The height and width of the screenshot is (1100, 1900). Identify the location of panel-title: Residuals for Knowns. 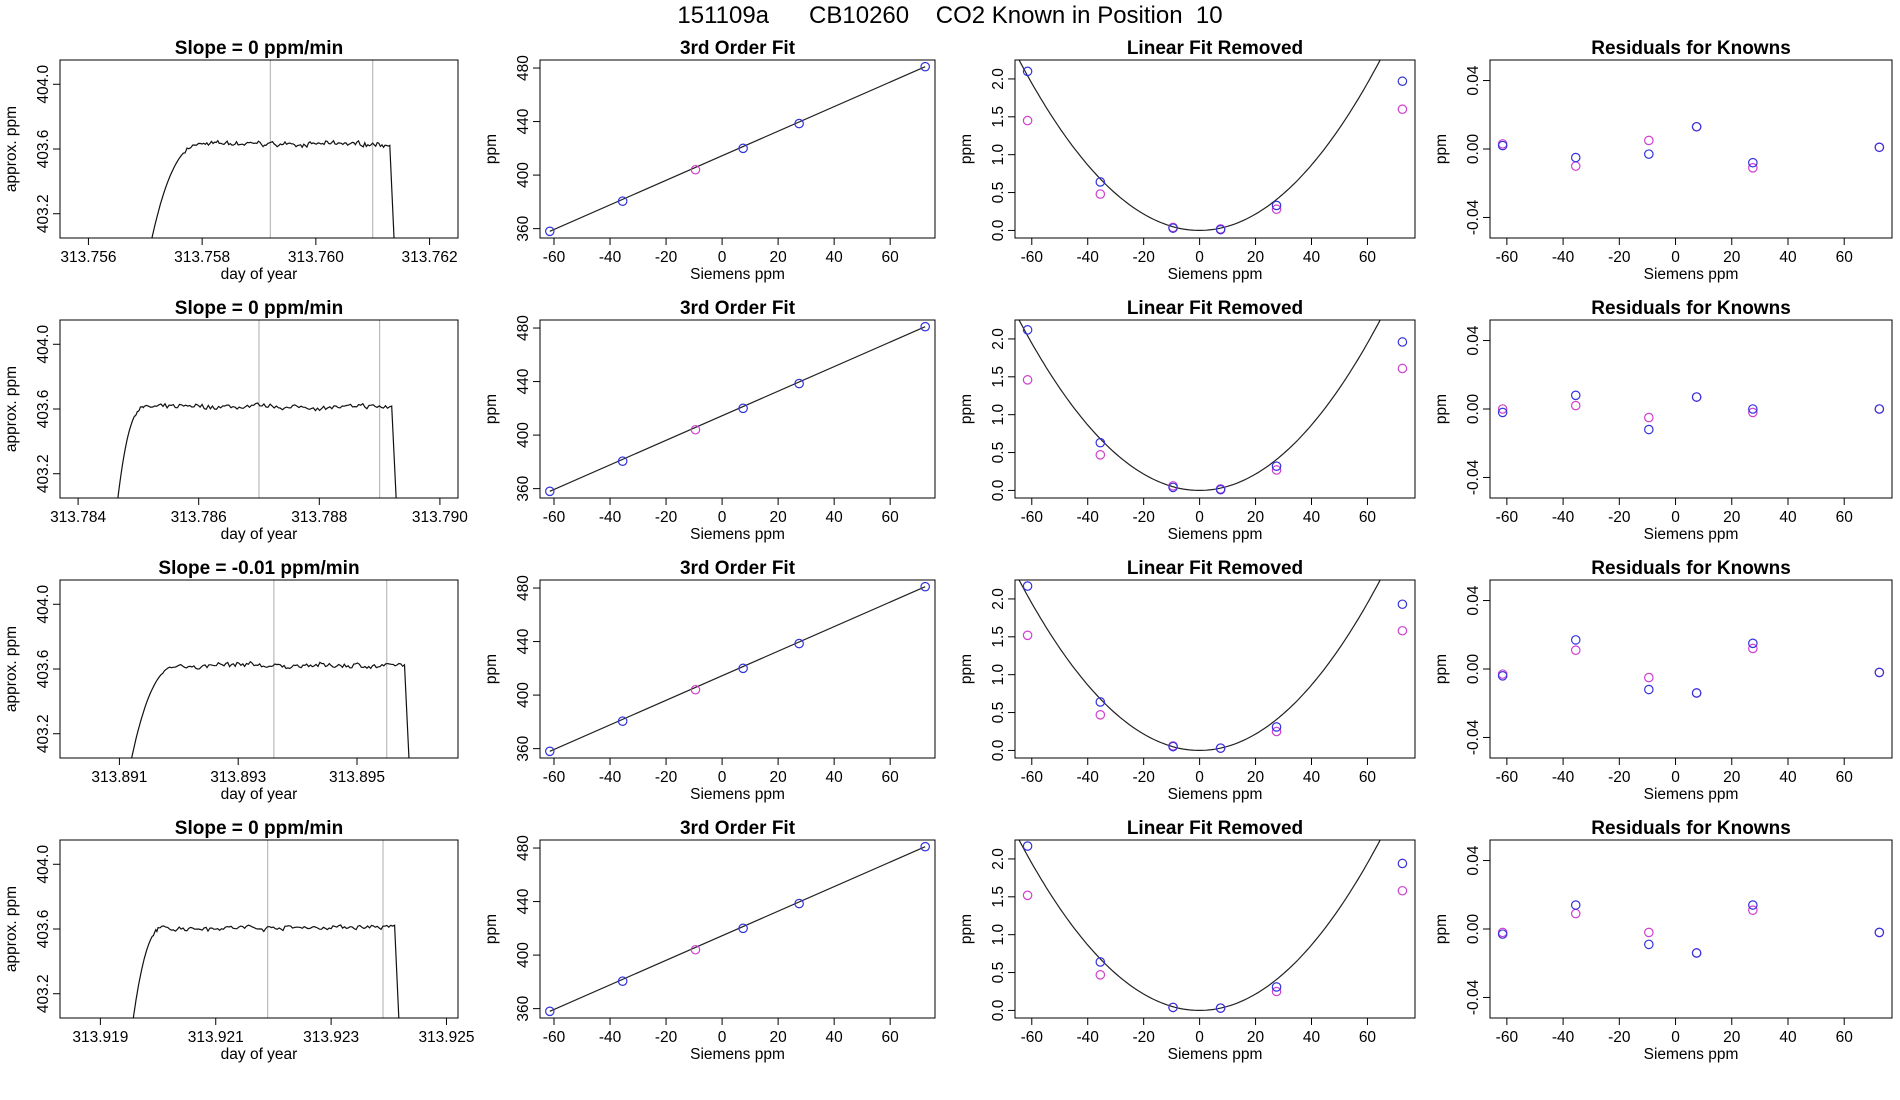
(1691, 48).